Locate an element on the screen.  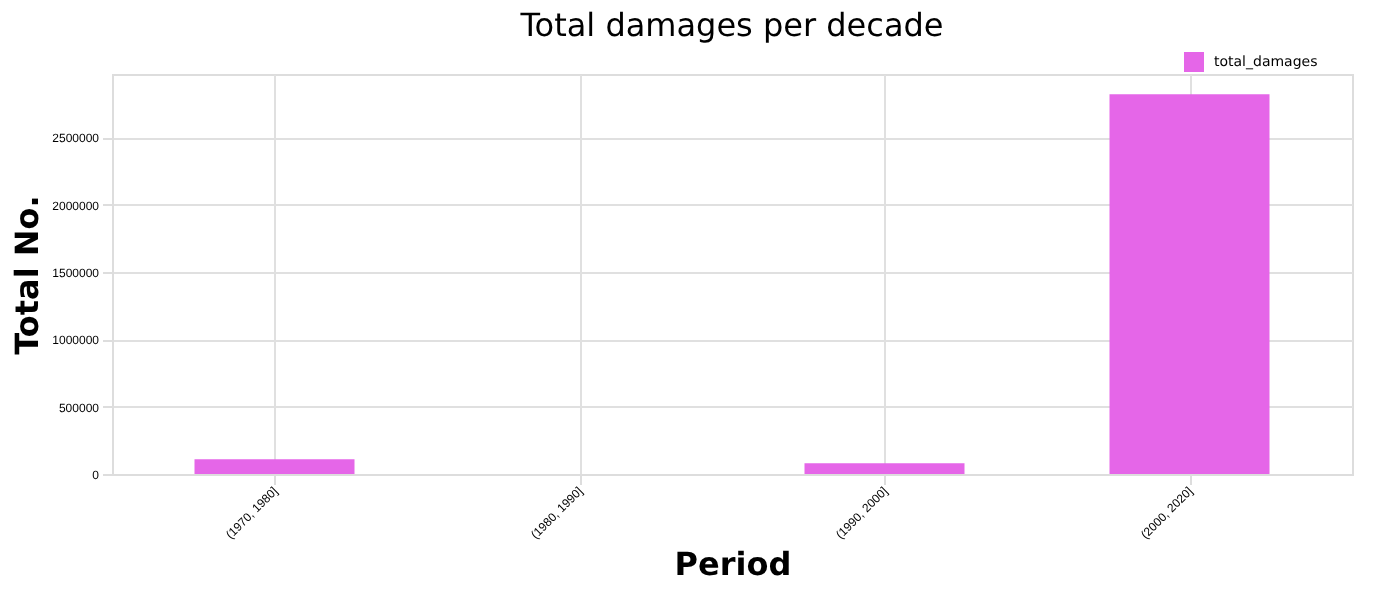
chart-title: Total damages per decade is located at coordinates (731, 25).